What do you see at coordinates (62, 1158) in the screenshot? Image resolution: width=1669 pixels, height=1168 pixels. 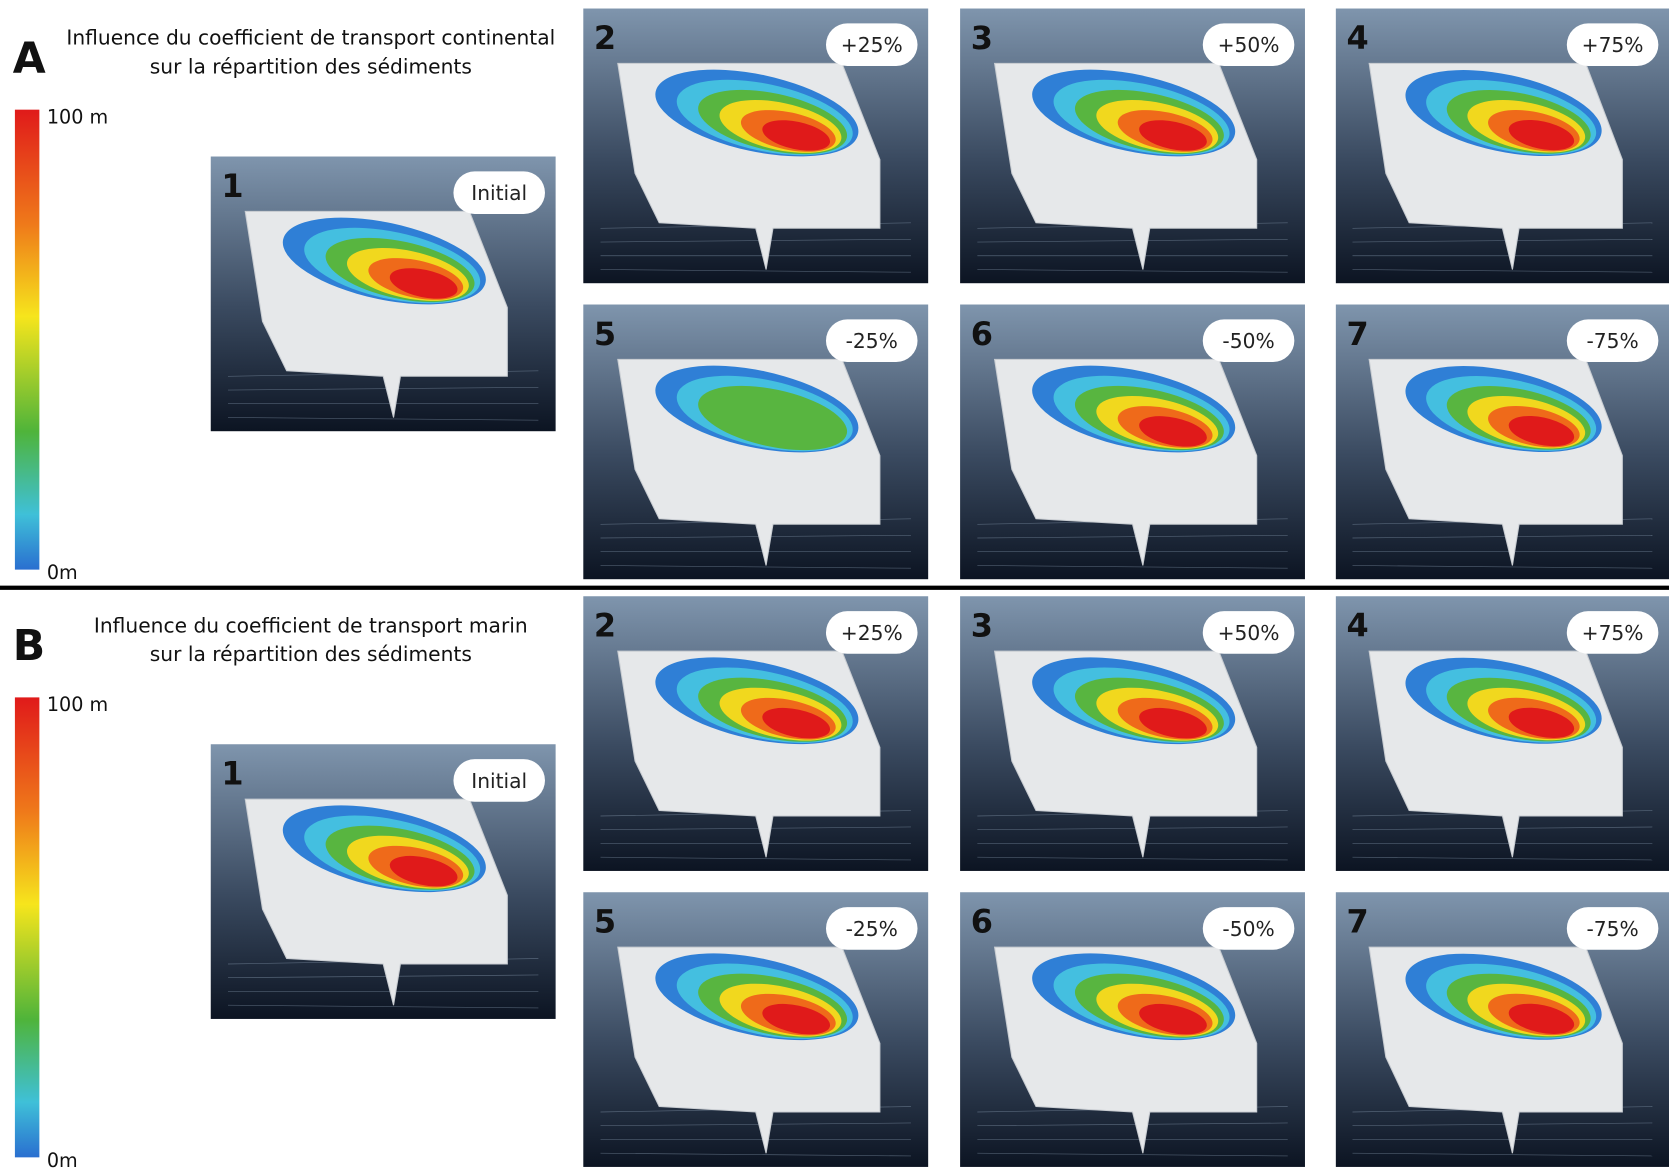 I see `colorbar-min: 0m` at bounding box center [62, 1158].